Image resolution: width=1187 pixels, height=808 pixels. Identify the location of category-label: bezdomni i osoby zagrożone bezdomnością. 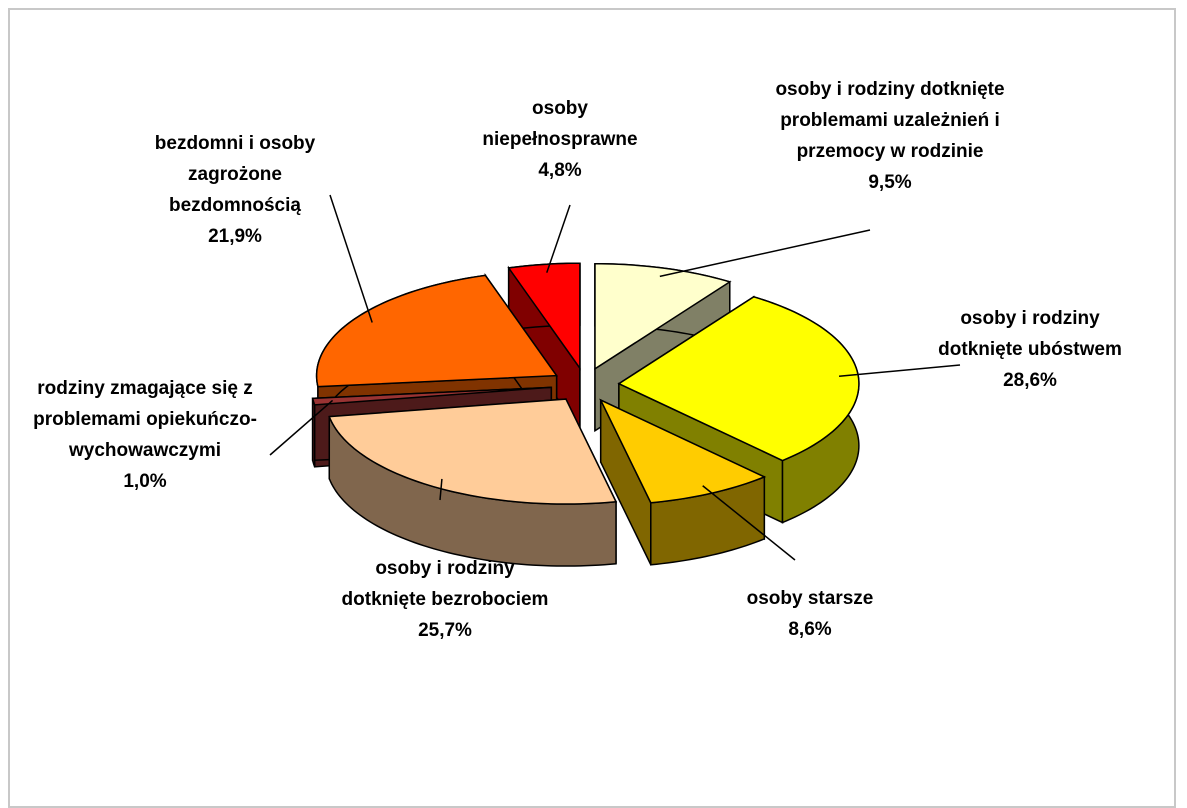
(235, 174).